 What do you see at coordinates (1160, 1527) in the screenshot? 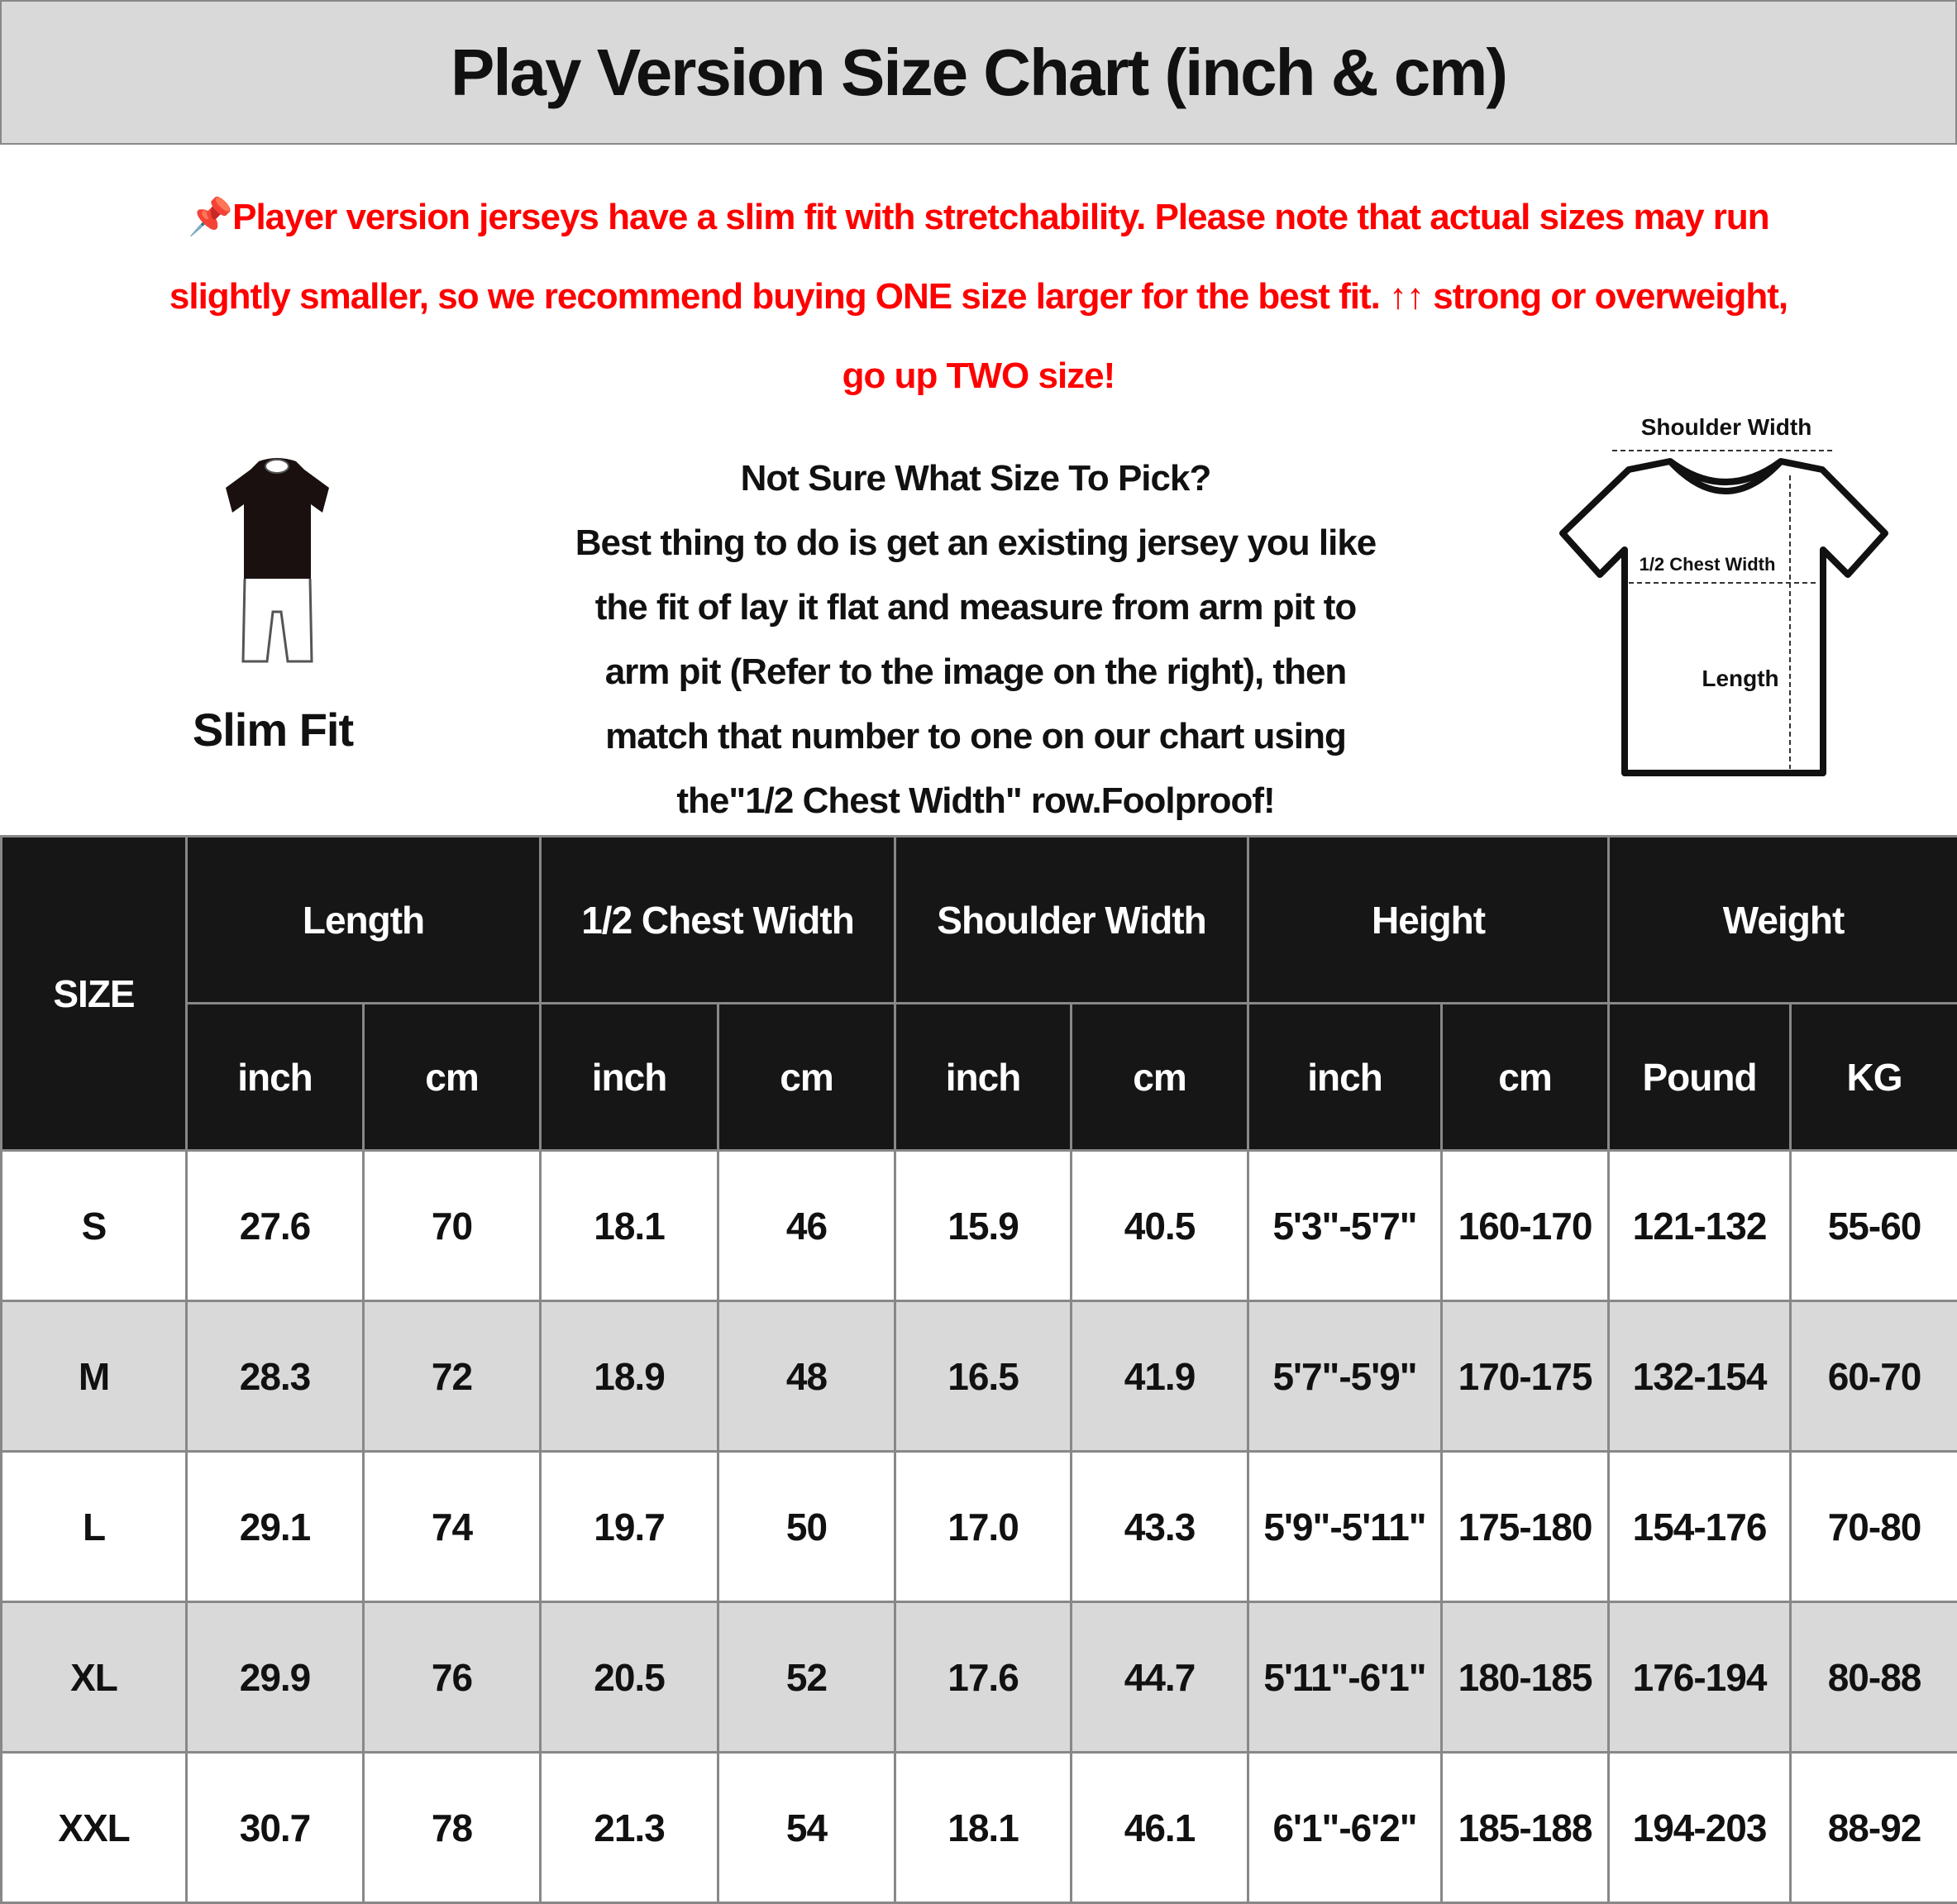
I see `value-cell: 43.3` at bounding box center [1160, 1527].